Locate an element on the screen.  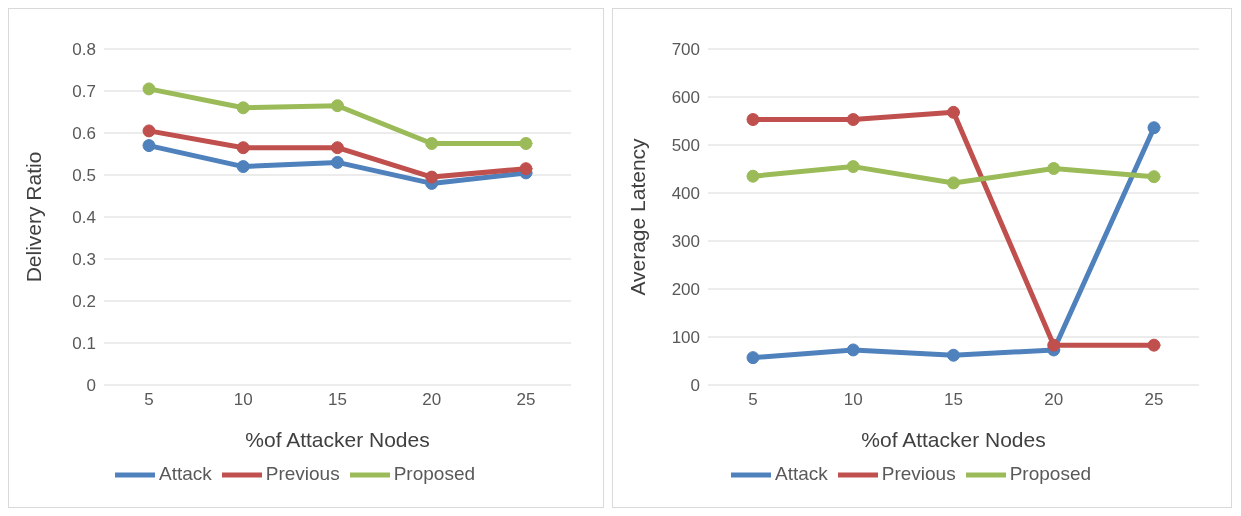
y-tick-label: 400 is located at coordinates (685, 194).